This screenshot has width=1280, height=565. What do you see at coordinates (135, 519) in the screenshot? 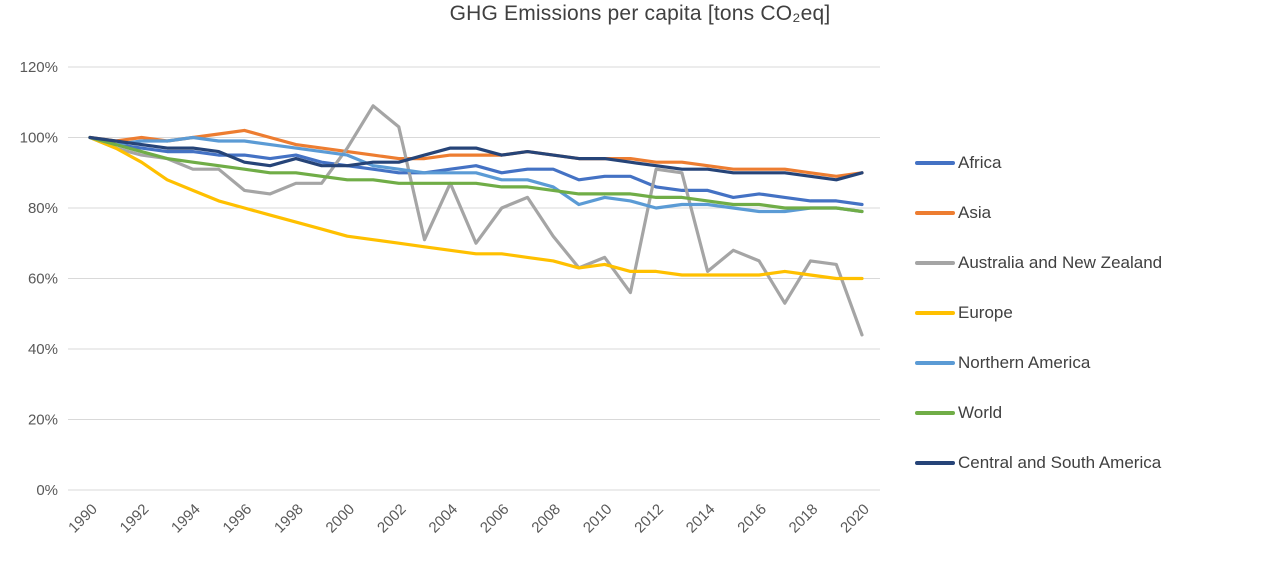
I see `x-axis-label: 1992` at bounding box center [135, 519].